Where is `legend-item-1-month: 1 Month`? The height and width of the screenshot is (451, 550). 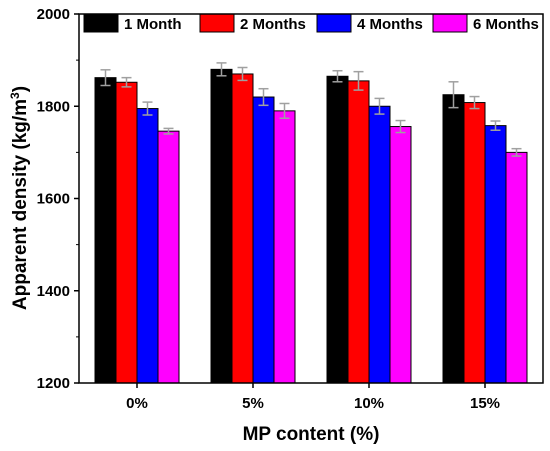 legend-item-1-month: 1 Month is located at coordinates (132, 23).